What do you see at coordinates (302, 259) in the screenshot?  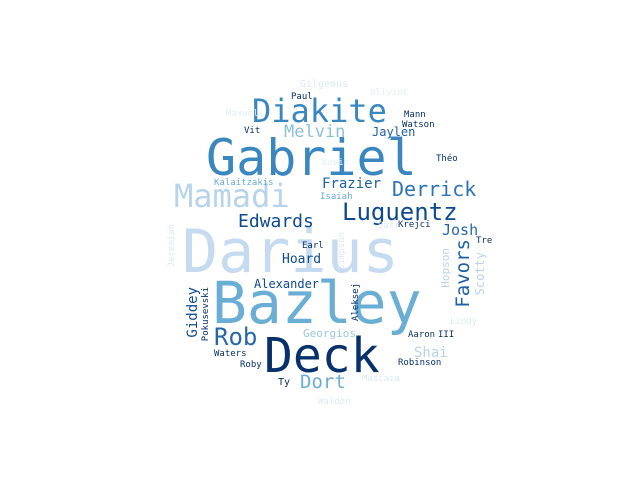 I see `word-hoard: Hoard` at bounding box center [302, 259].